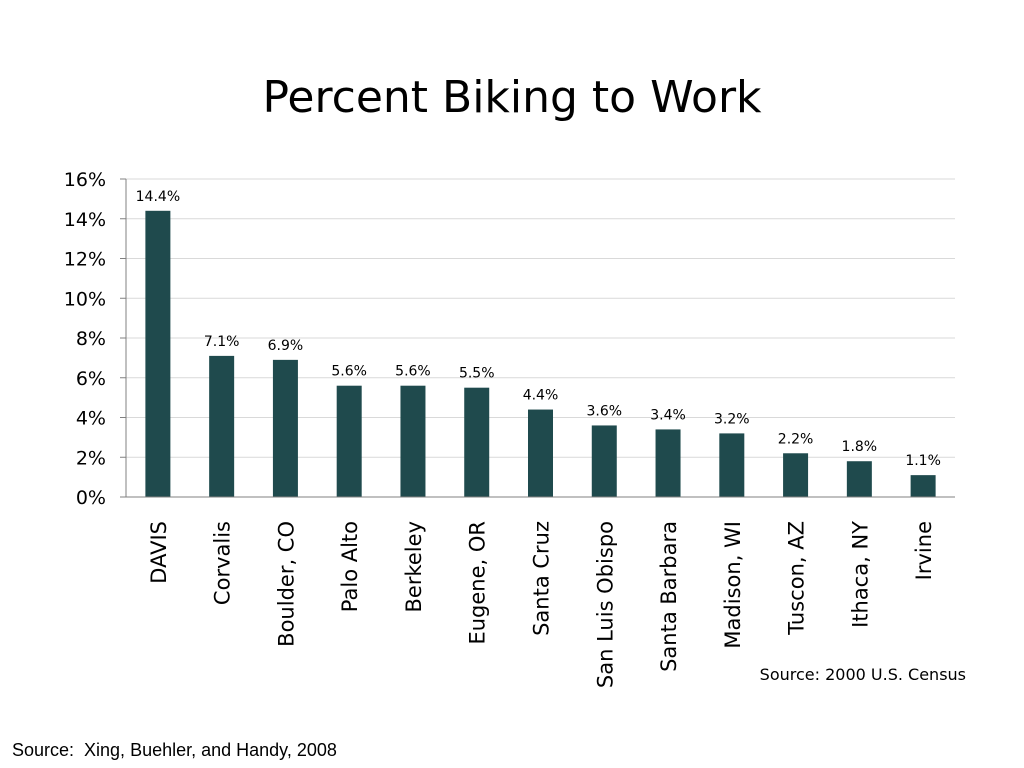 Image resolution: width=1024 pixels, height=768 pixels. I want to click on data-label: 2.2%, so click(796, 439).